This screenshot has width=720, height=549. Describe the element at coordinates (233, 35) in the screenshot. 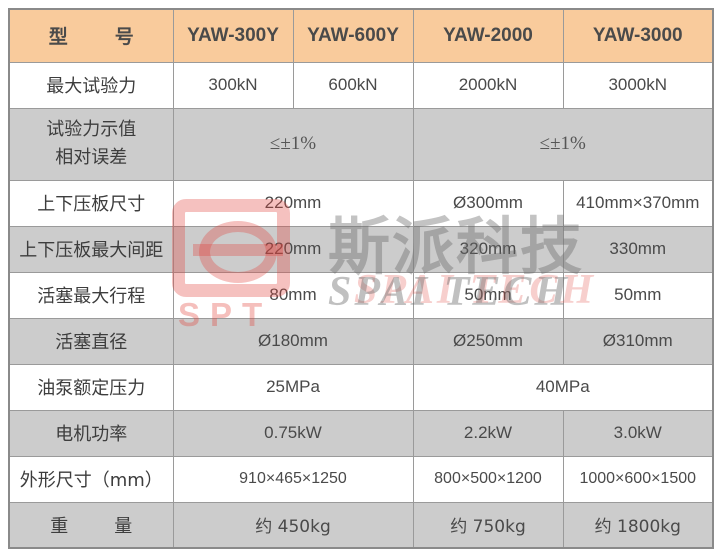

I see `header-cell-model-1: YAW-300Y` at that location.